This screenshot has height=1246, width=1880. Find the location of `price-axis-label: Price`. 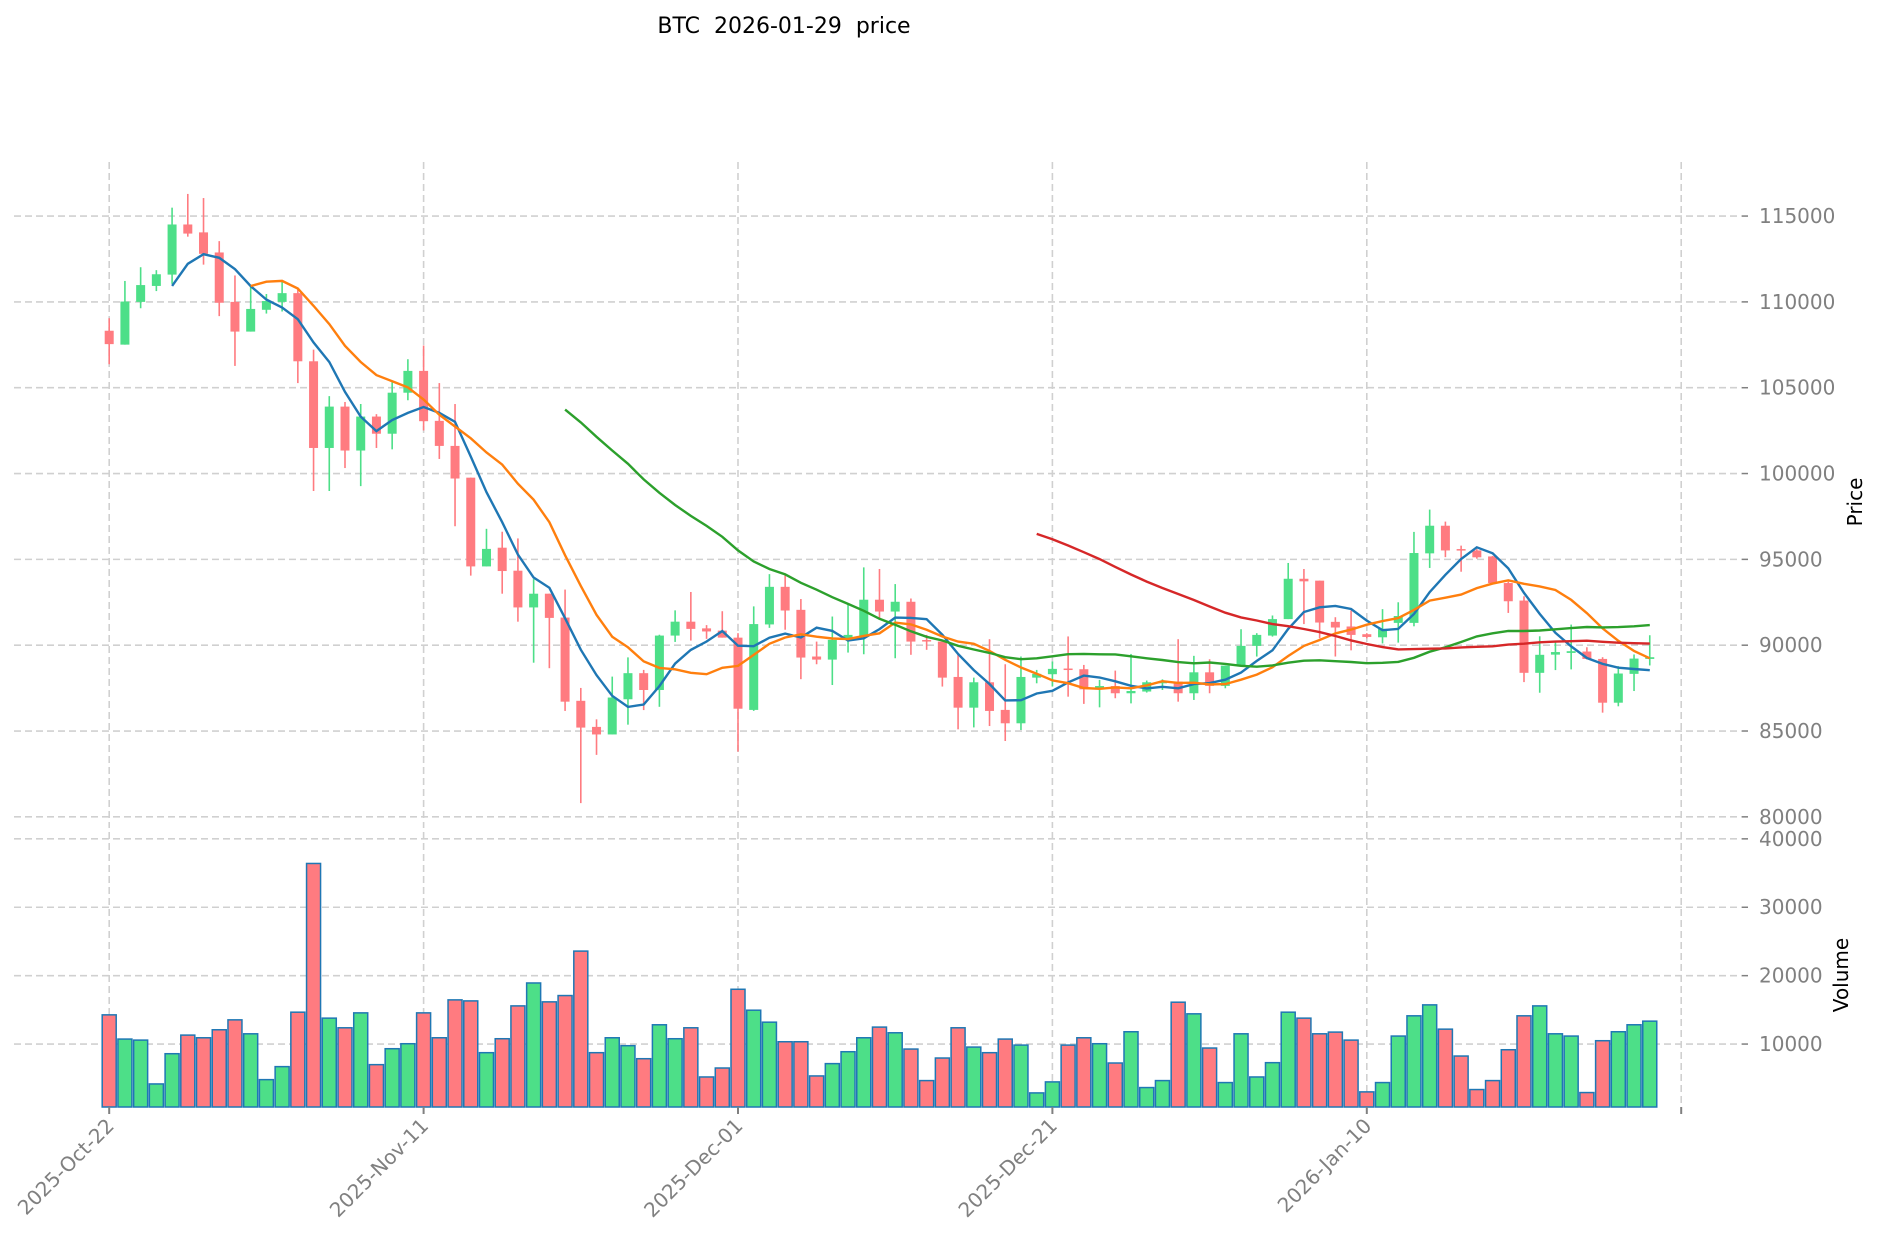

price-axis-label: Price is located at coordinates (1855, 502).